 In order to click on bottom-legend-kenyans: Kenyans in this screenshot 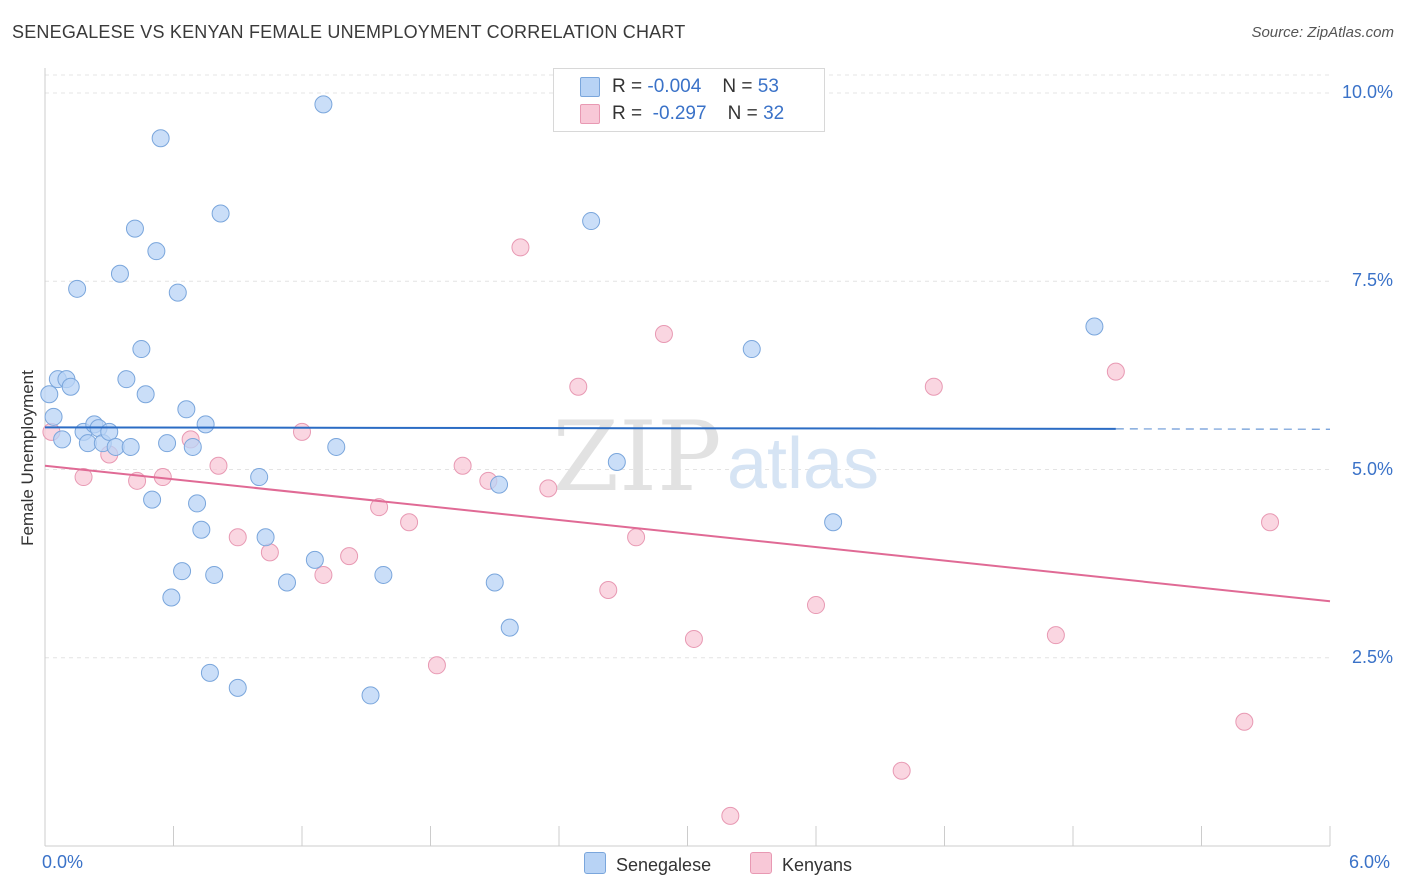, I will do `click(801, 864)`.